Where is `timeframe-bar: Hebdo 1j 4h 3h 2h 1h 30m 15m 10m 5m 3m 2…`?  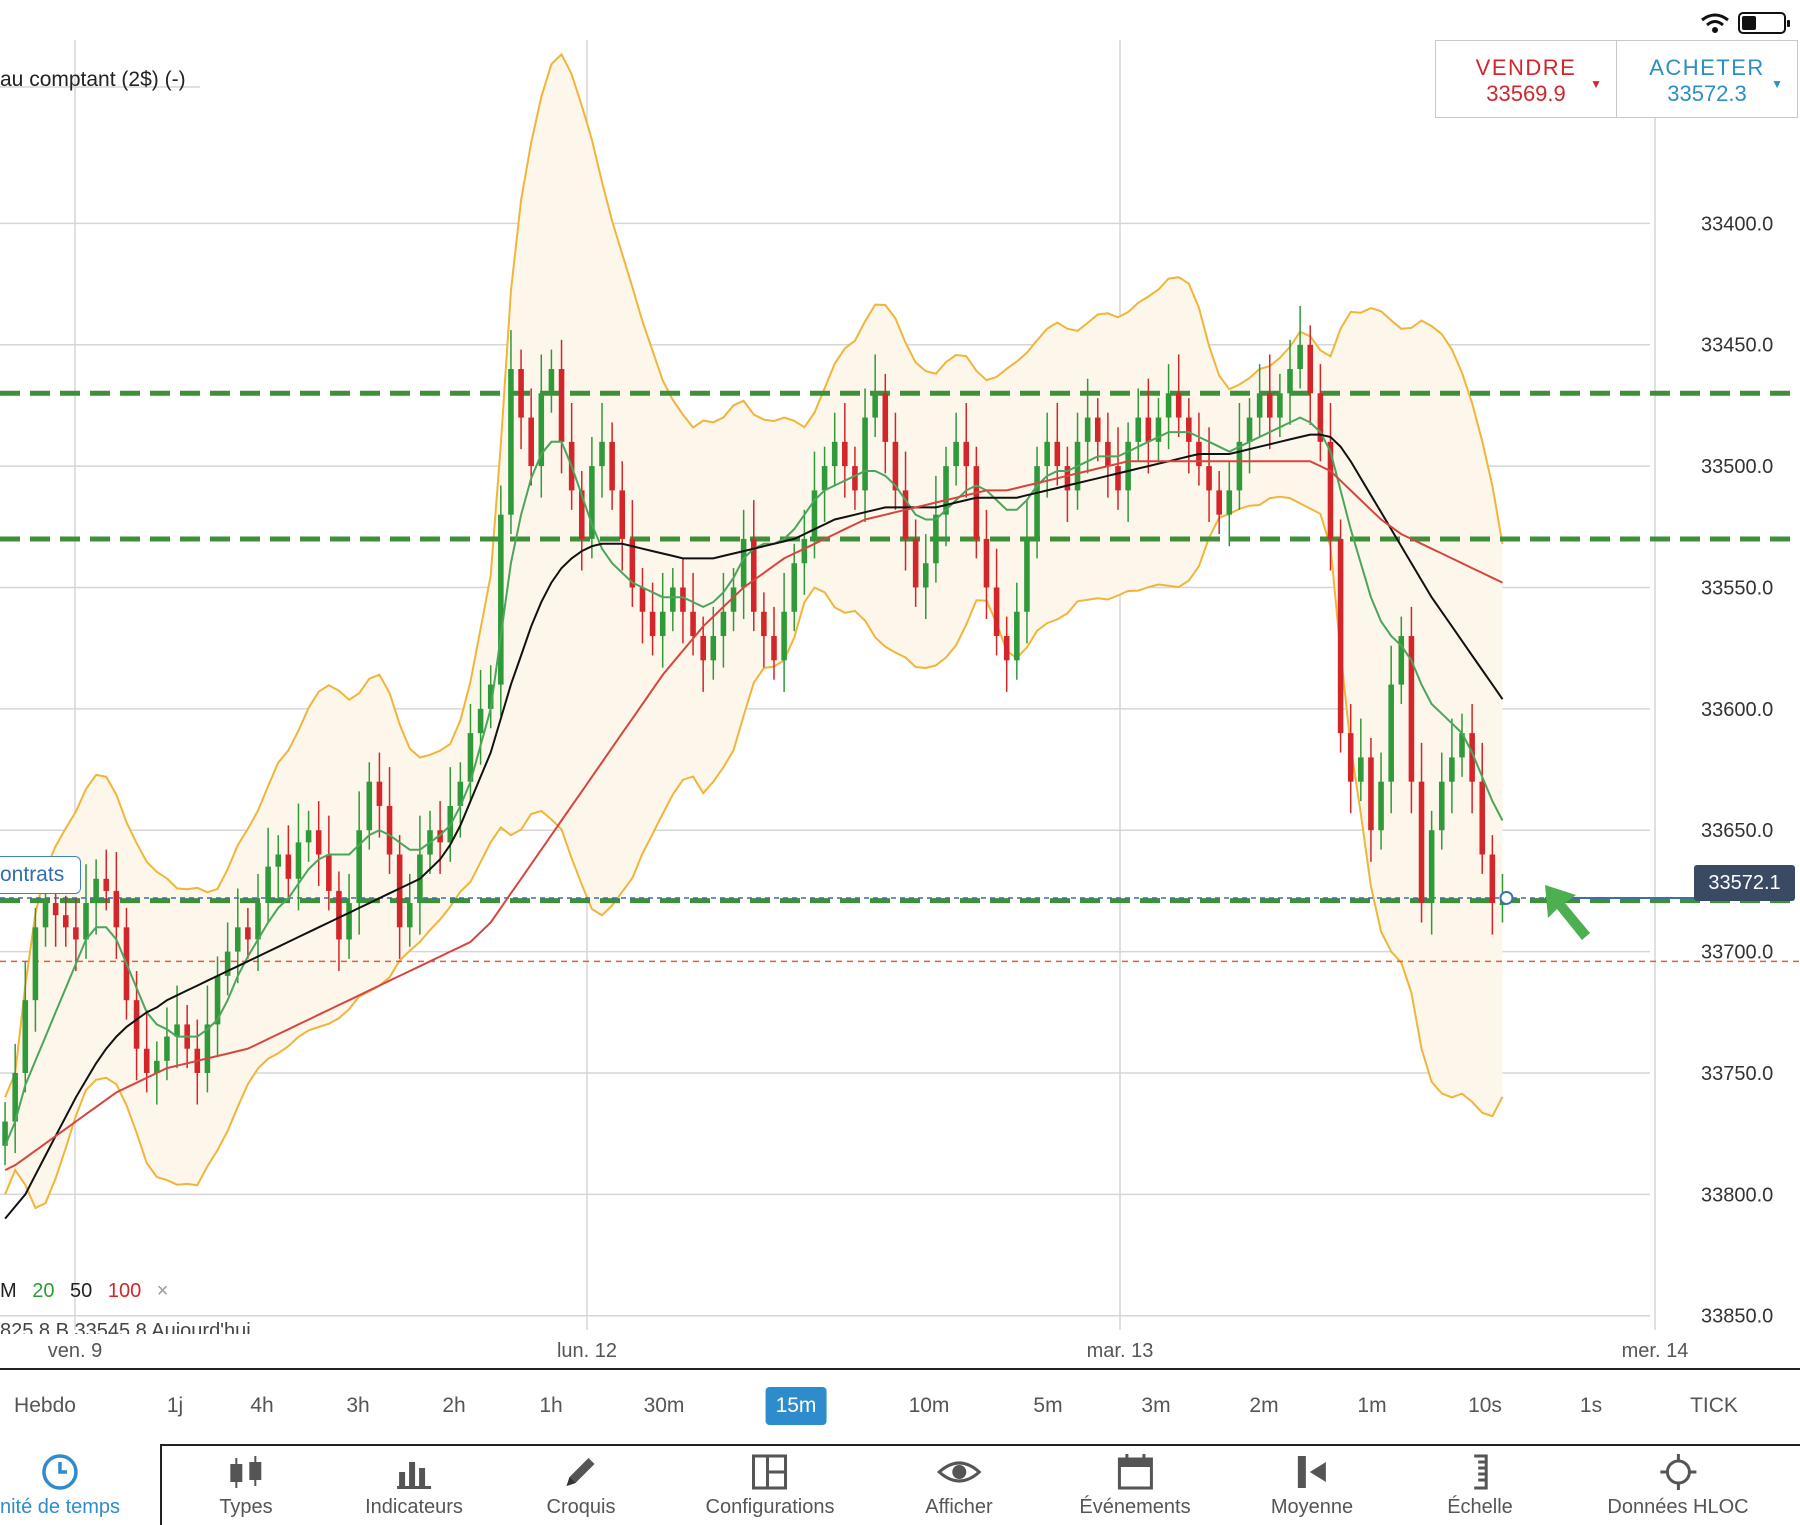 timeframe-bar: Hebdo 1j 4h 3h 2h 1h 30m 15m 10m 5m 3m 2… is located at coordinates (900, 1408).